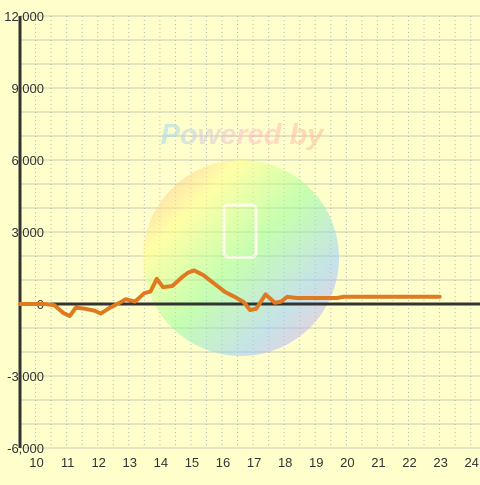  What do you see at coordinates (27, 160) in the screenshot?
I see `y-tick-label: 6,000` at bounding box center [27, 160].